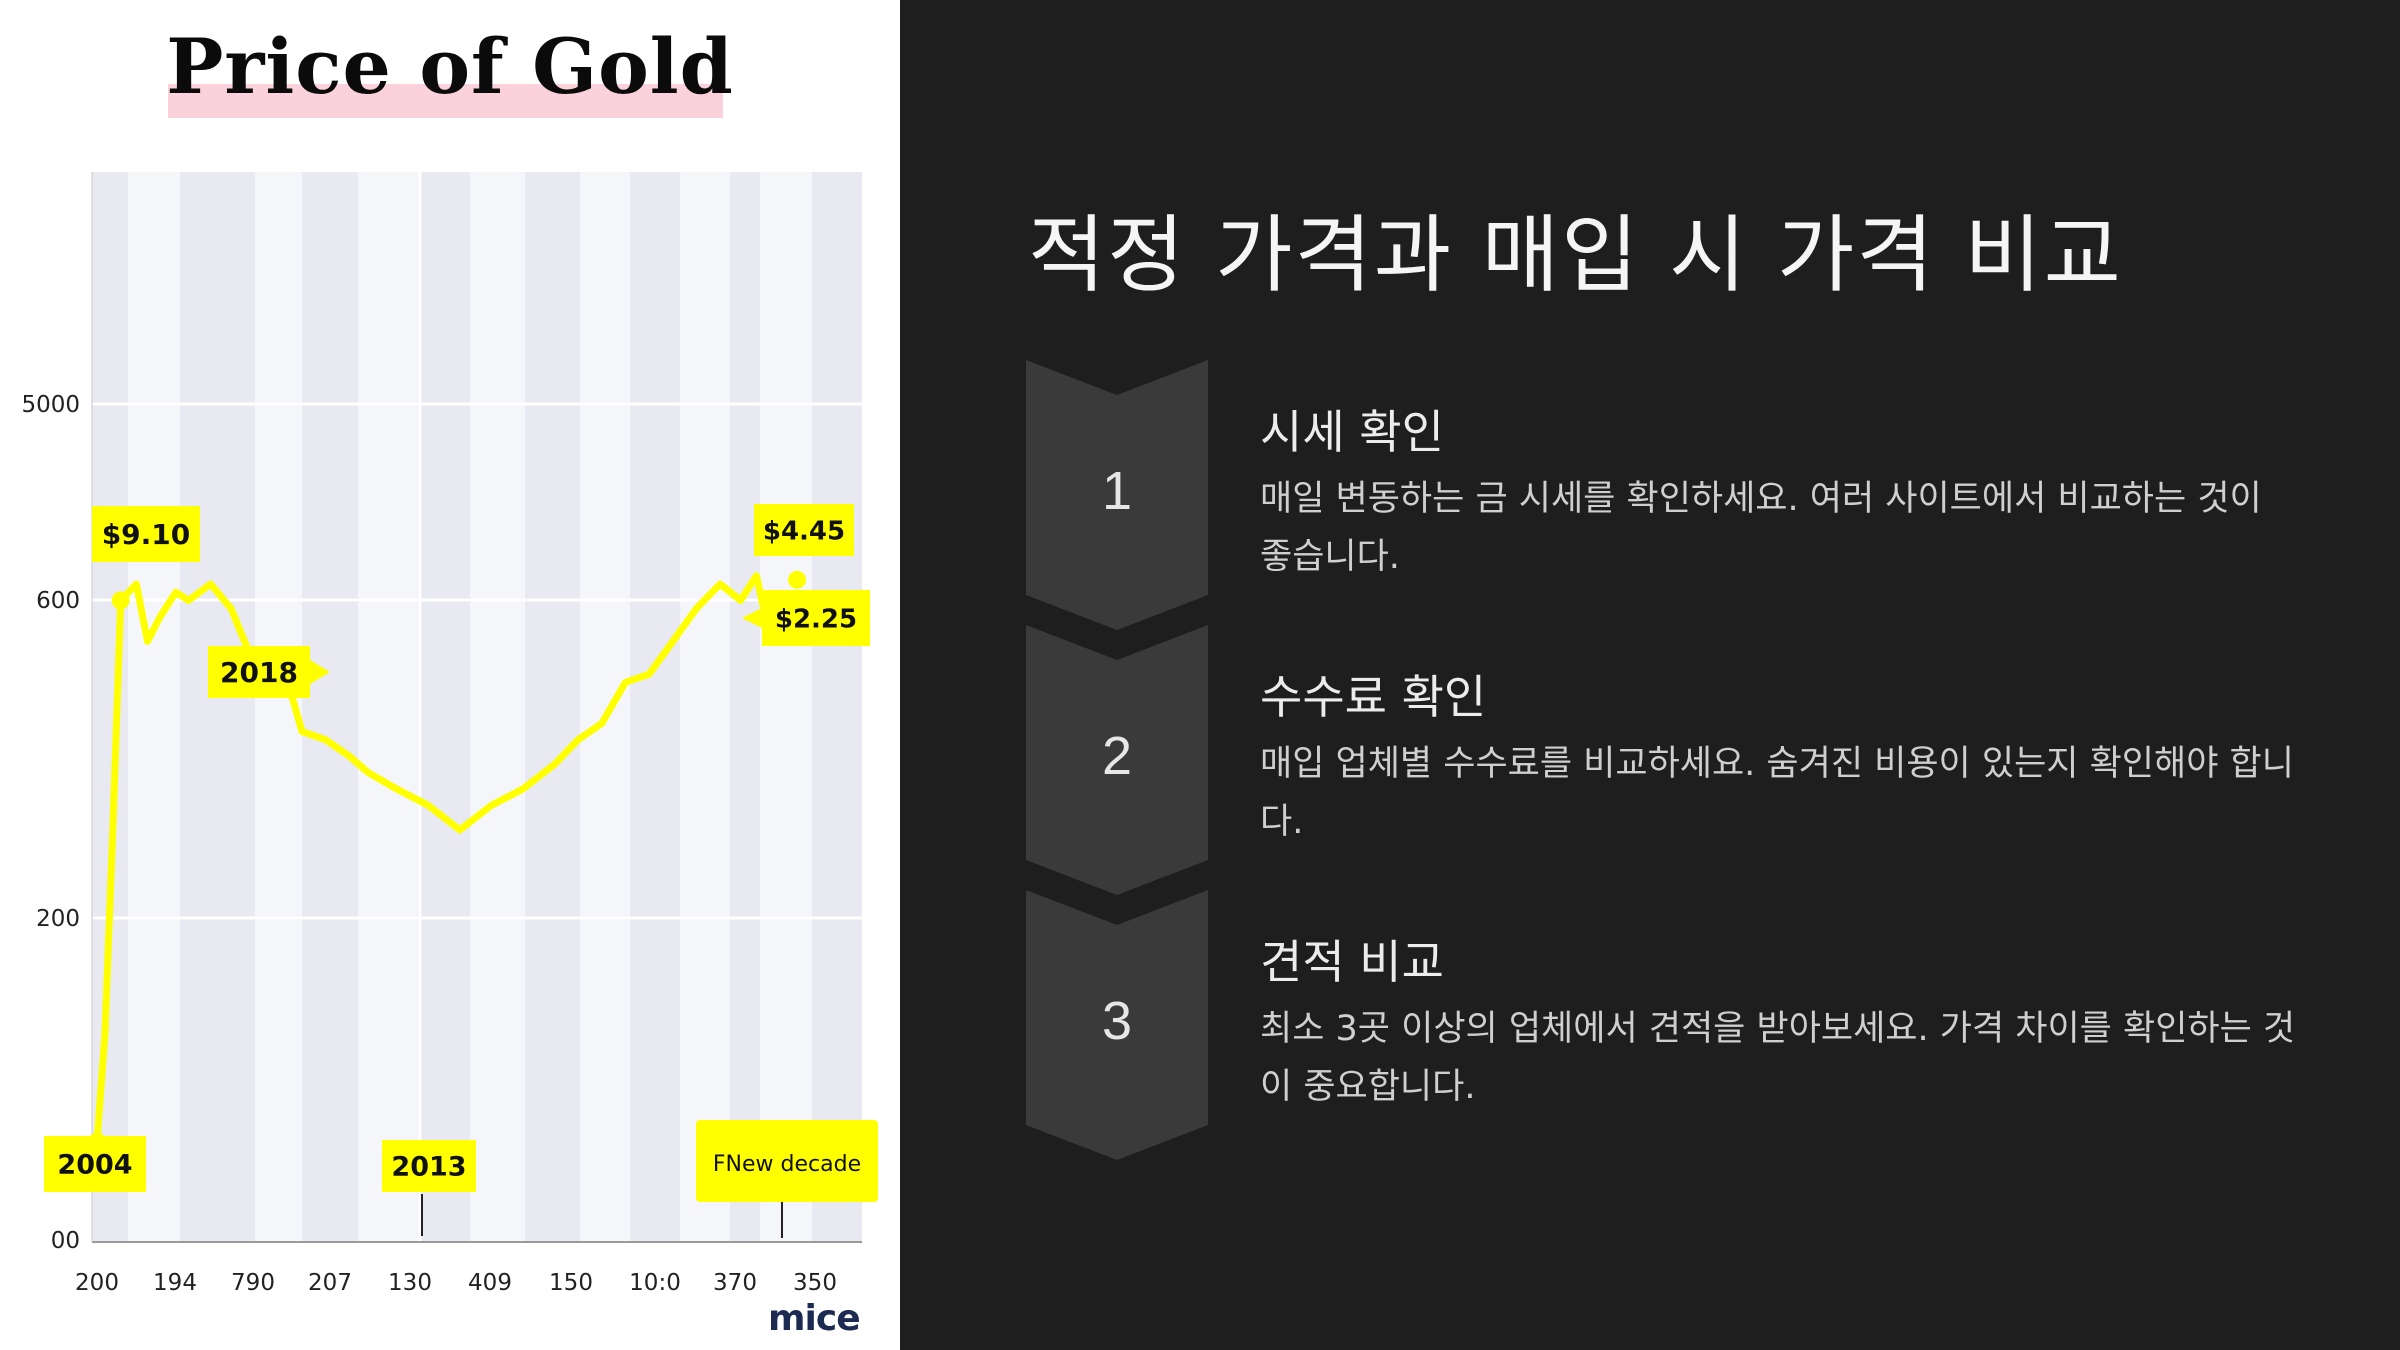 The height and width of the screenshot is (1350, 2400). What do you see at coordinates (1777, 793) in the screenshot?
I see `step-description: 매입 업체별 수수료를 비교하세요. 숨겨진 비용이 있는지 확인해야 합니다.` at bounding box center [1777, 793].